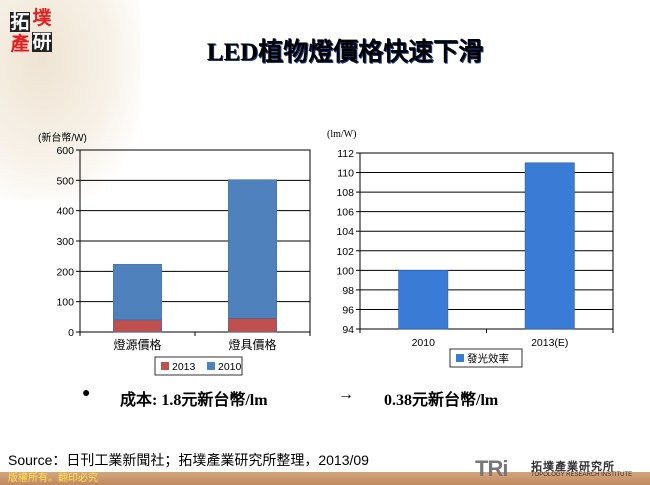 The height and width of the screenshot is (485, 650). Describe the element at coordinates (20, 44) in the screenshot. I see `logo-char: 產` at that location.